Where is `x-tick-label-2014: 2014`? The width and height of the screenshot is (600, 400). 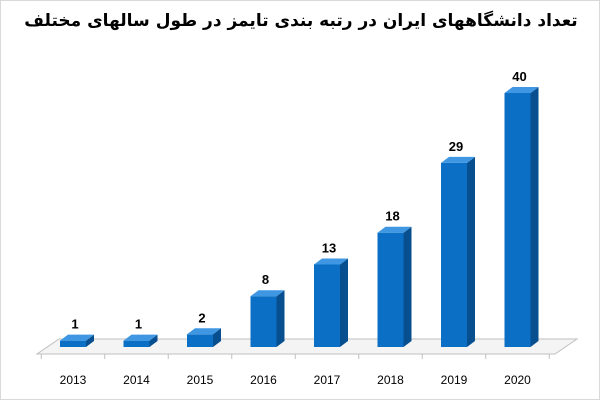 x-tick-label-2014: 2014 is located at coordinates (136, 380).